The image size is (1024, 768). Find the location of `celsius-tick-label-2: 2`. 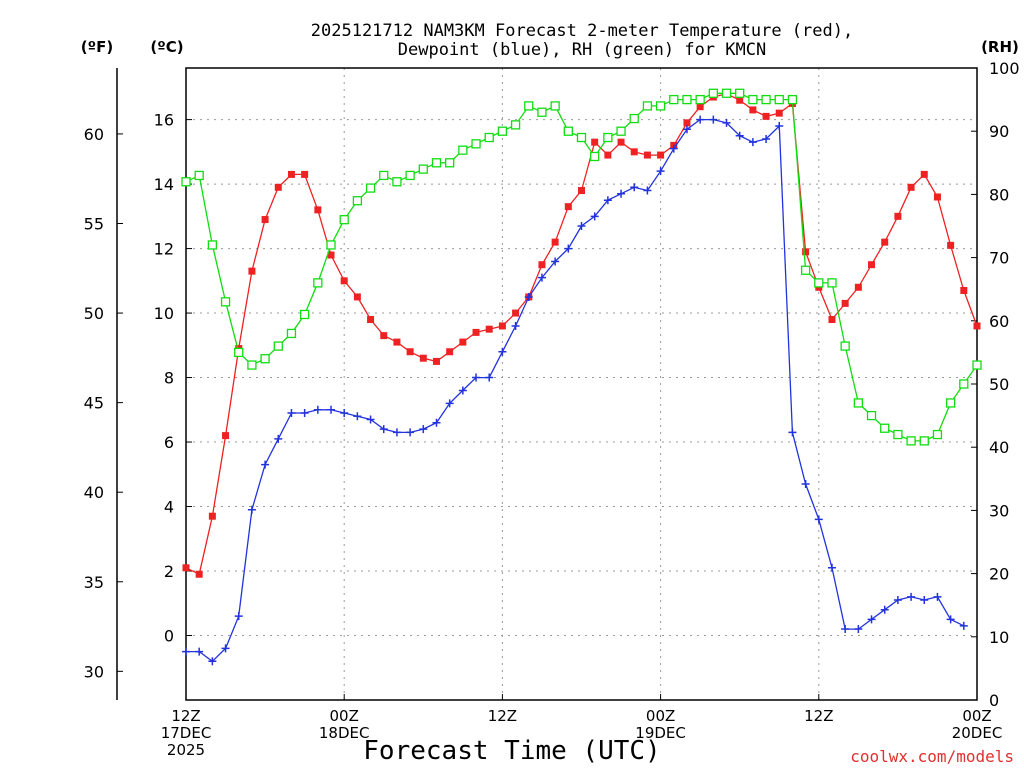

celsius-tick-label-2: 2 is located at coordinates (169, 571).